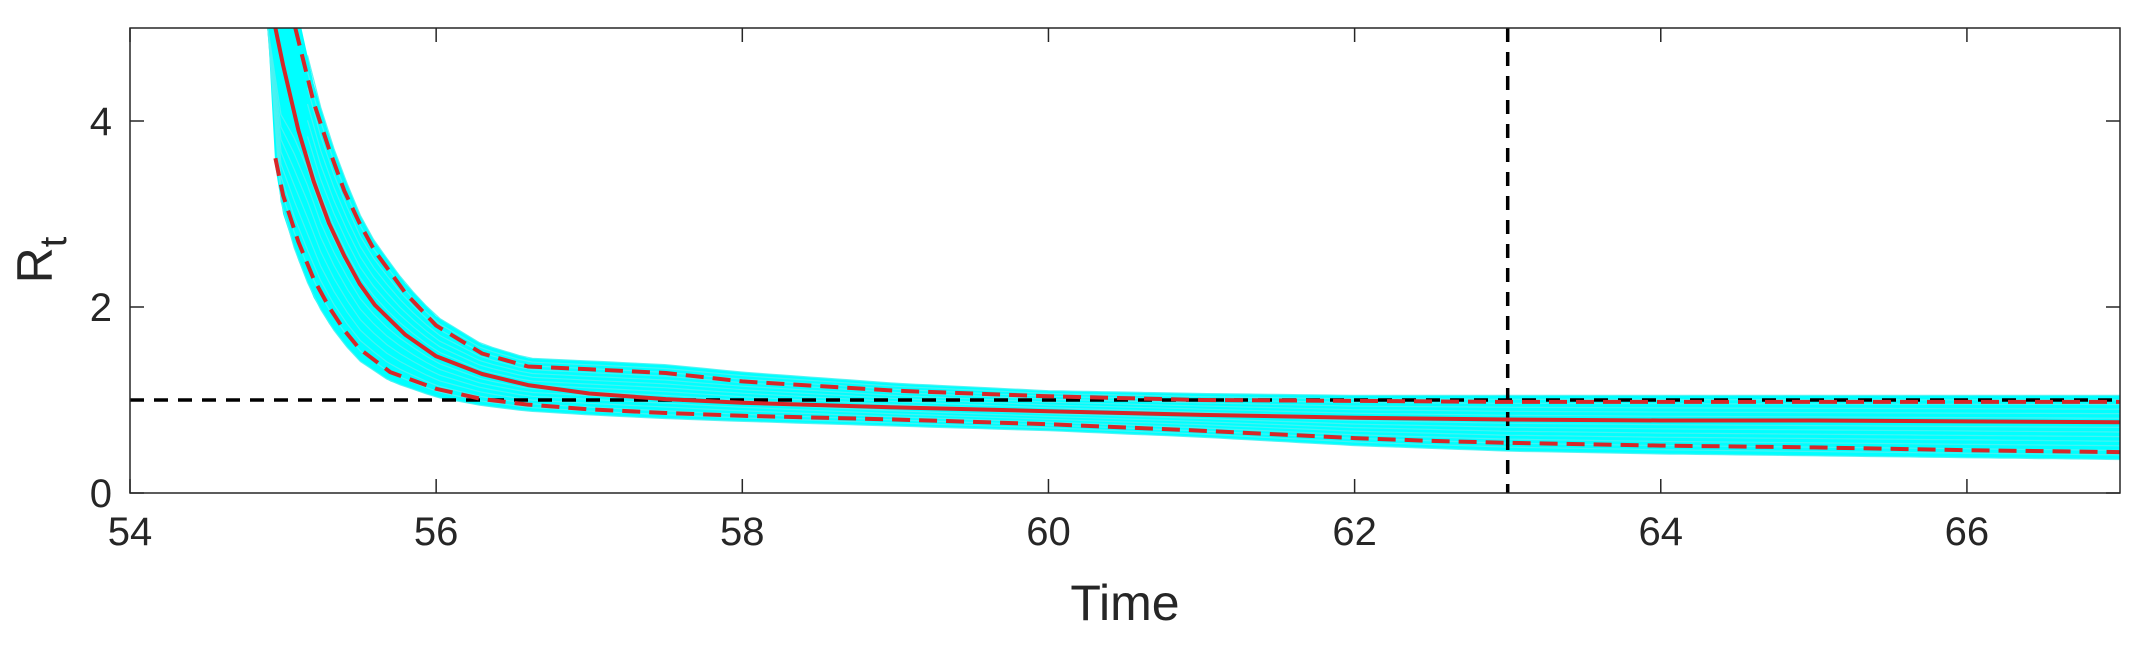  Describe the element at coordinates (1354, 532) in the screenshot. I see `x-tick-label: 62` at that location.